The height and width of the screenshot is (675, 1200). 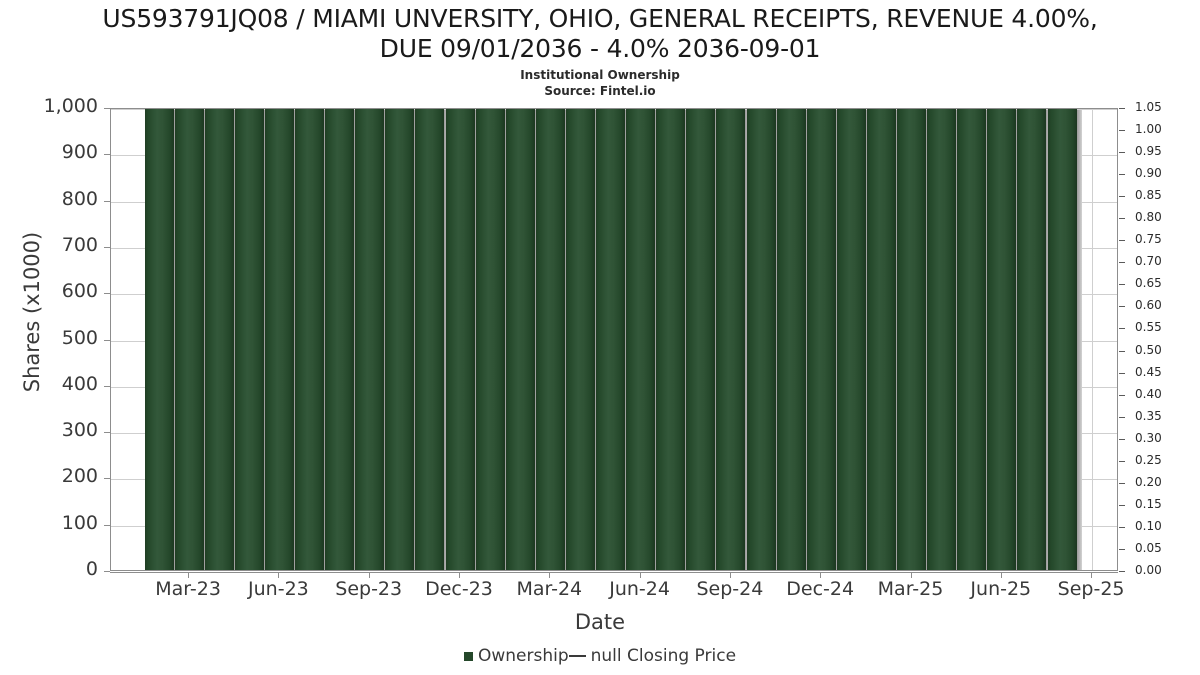 What do you see at coordinates (730, 589) in the screenshot?
I see `x-axis-tick: Sep-24` at bounding box center [730, 589].